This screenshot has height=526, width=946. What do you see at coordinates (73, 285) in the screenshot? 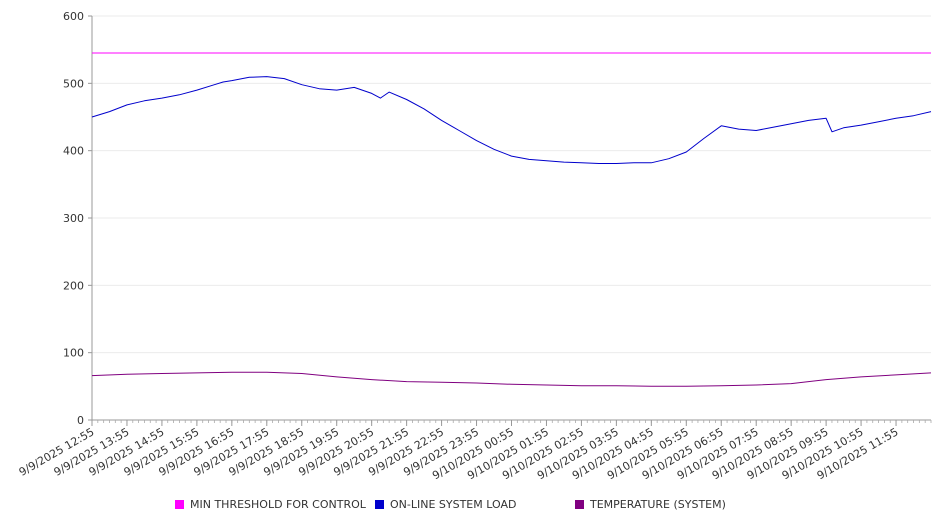
I see `y-tick-label: 200` at bounding box center [73, 285].